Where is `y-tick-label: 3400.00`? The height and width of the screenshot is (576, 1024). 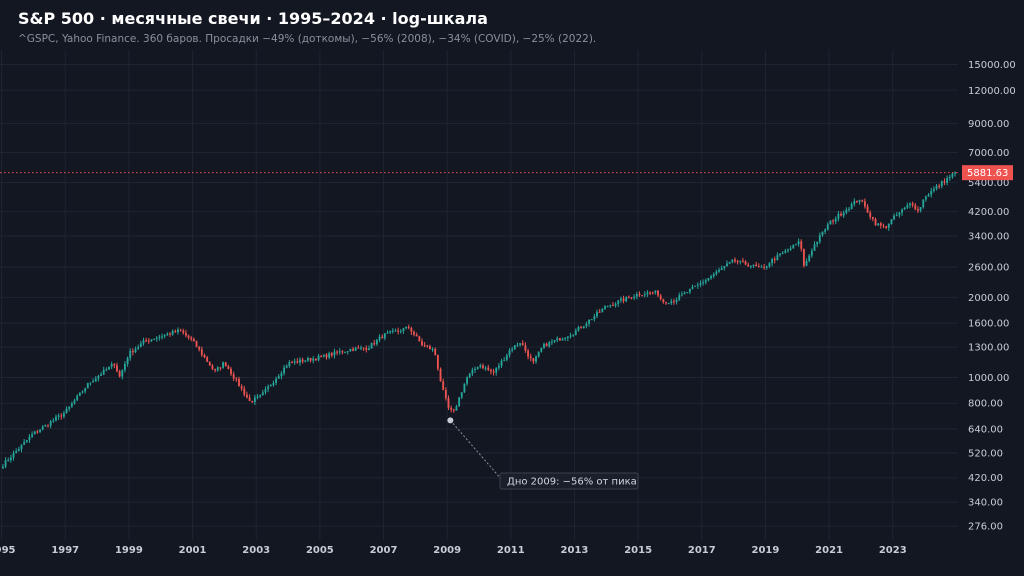 y-tick-label: 3400.00 is located at coordinates (988, 237).